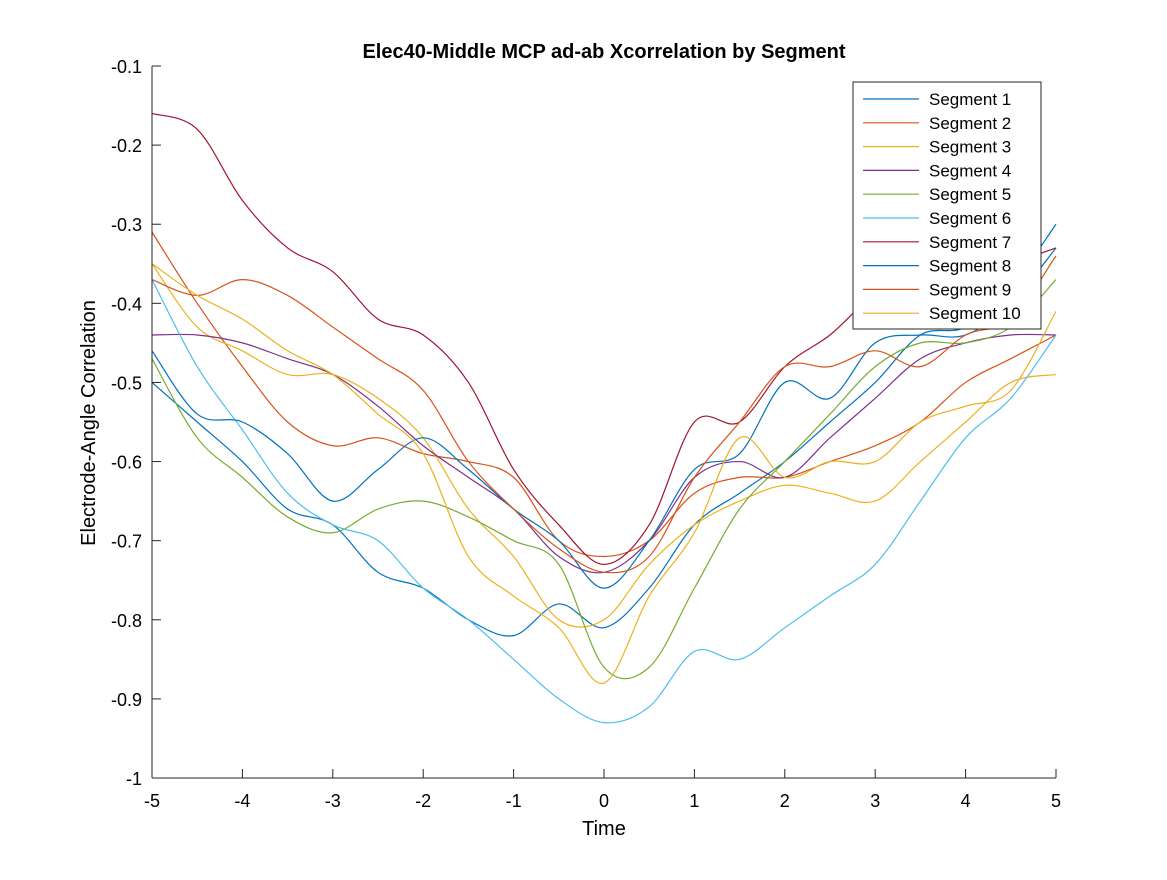 The width and height of the screenshot is (1167, 880). What do you see at coordinates (514, 801) in the screenshot?
I see `x-tick-label: -1` at bounding box center [514, 801].